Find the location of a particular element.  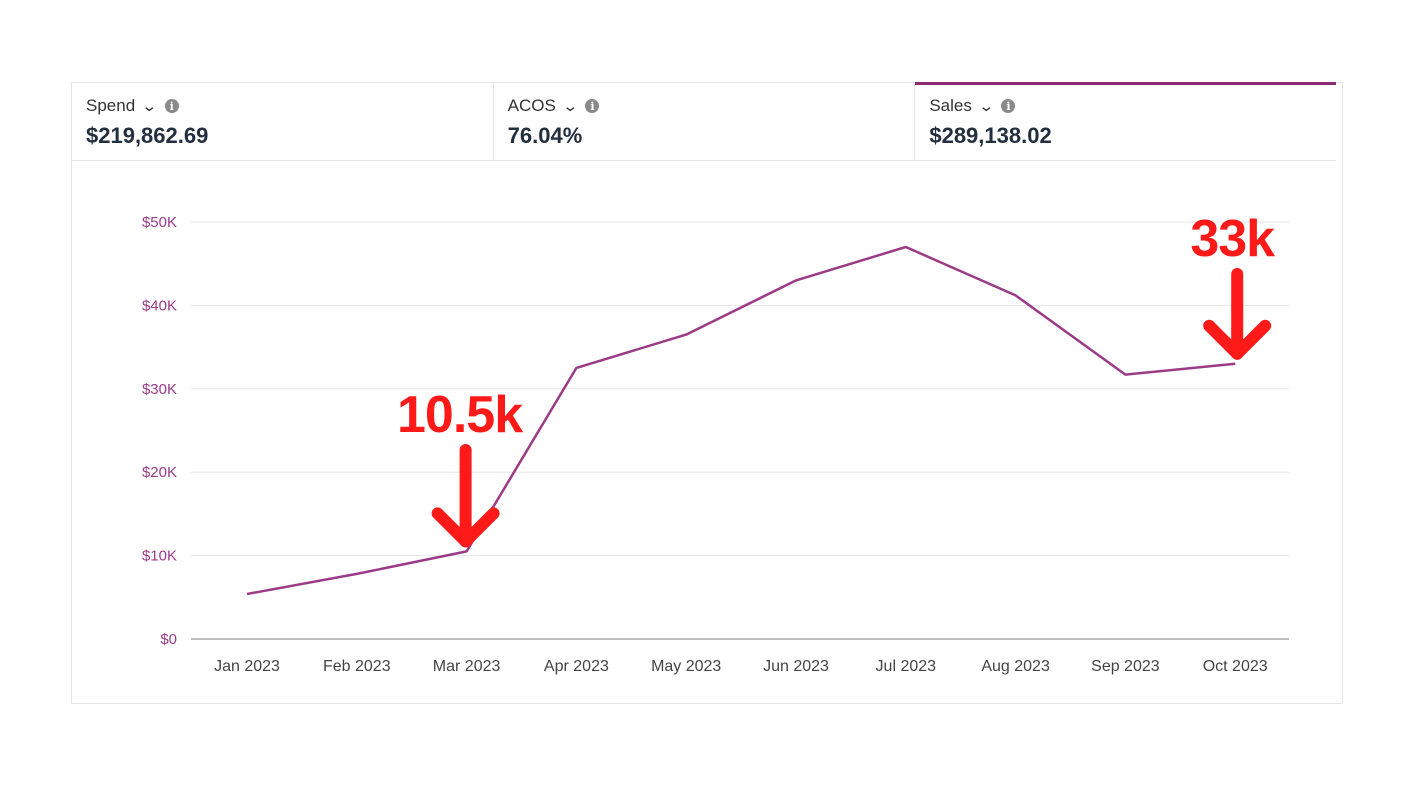

metric-tab-sales: Sales ⌄ i $289,138.02 is located at coordinates (1126, 121).